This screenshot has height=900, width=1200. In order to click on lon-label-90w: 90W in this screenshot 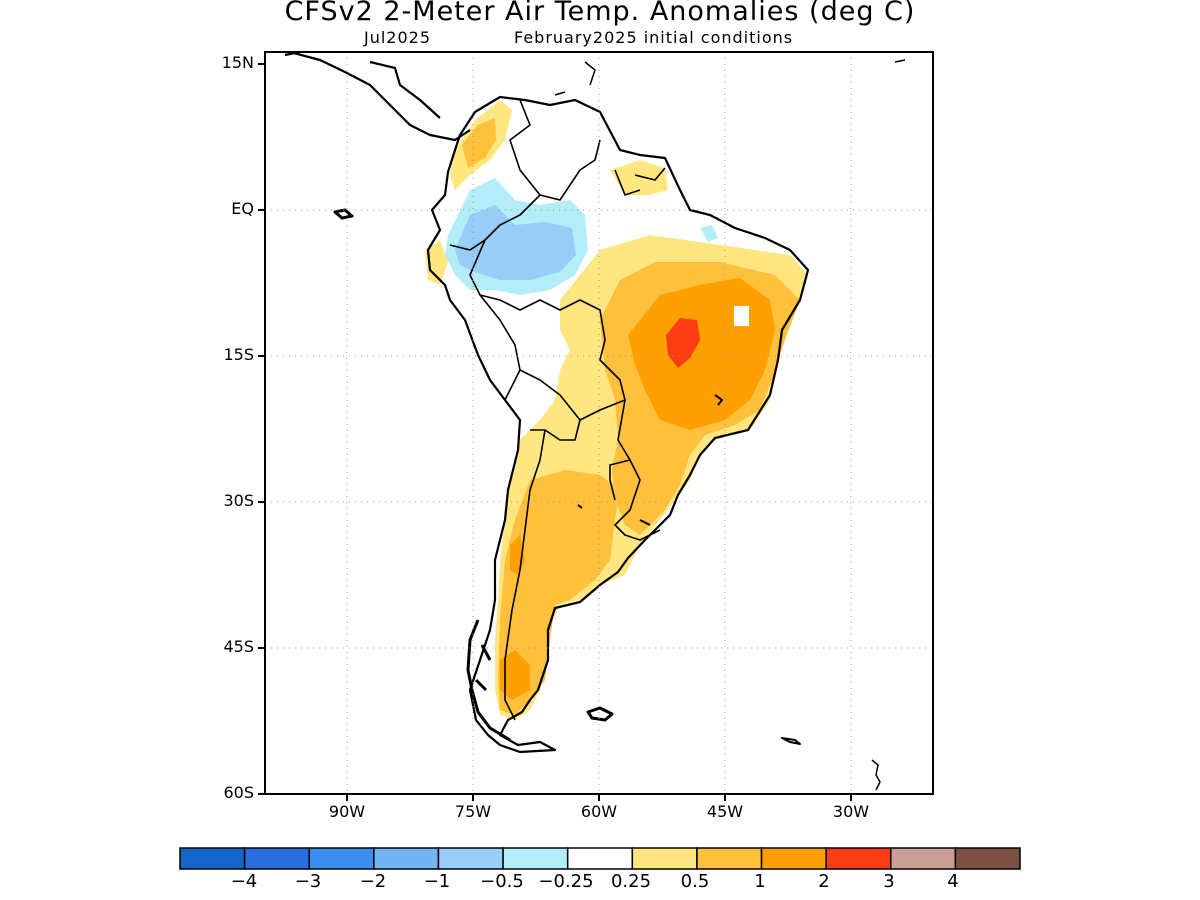, I will do `click(347, 811)`.